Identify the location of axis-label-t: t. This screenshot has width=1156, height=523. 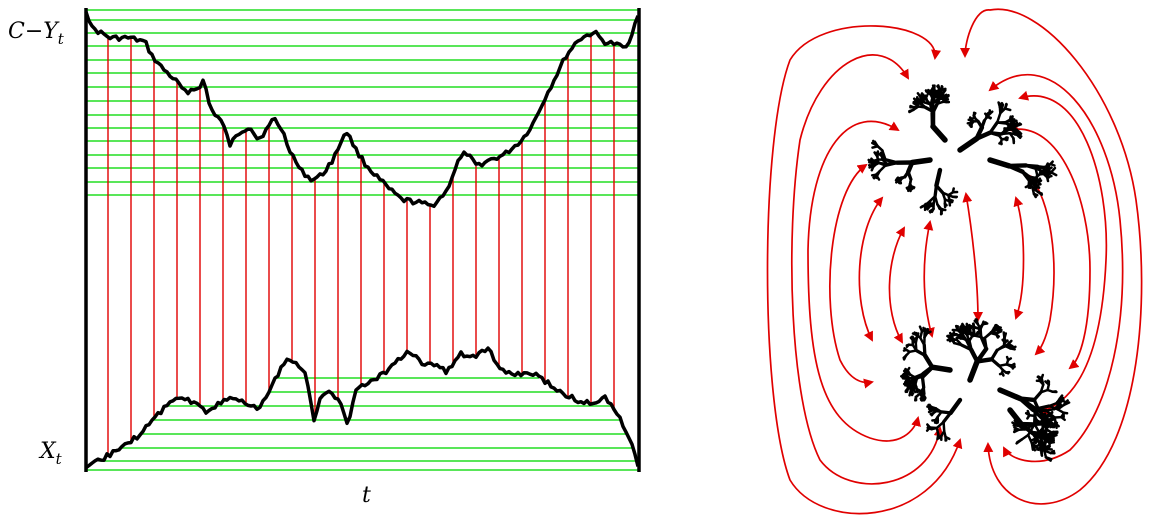
(366, 495).